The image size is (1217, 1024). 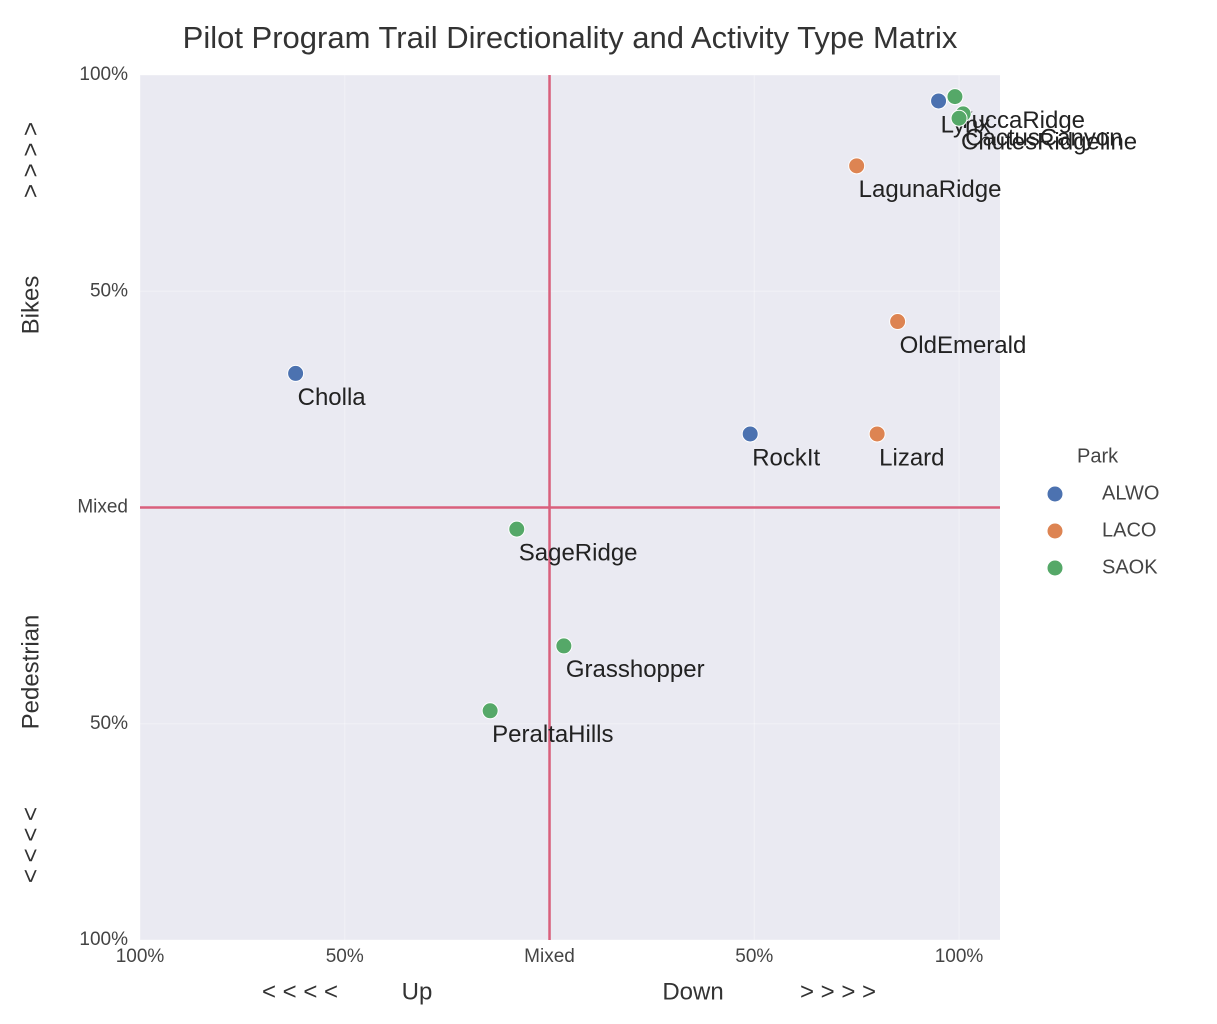 What do you see at coordinates (1130, 567) in the screenshot?
I see `legend-label: SAOK` at bounding box center [1130, 567].